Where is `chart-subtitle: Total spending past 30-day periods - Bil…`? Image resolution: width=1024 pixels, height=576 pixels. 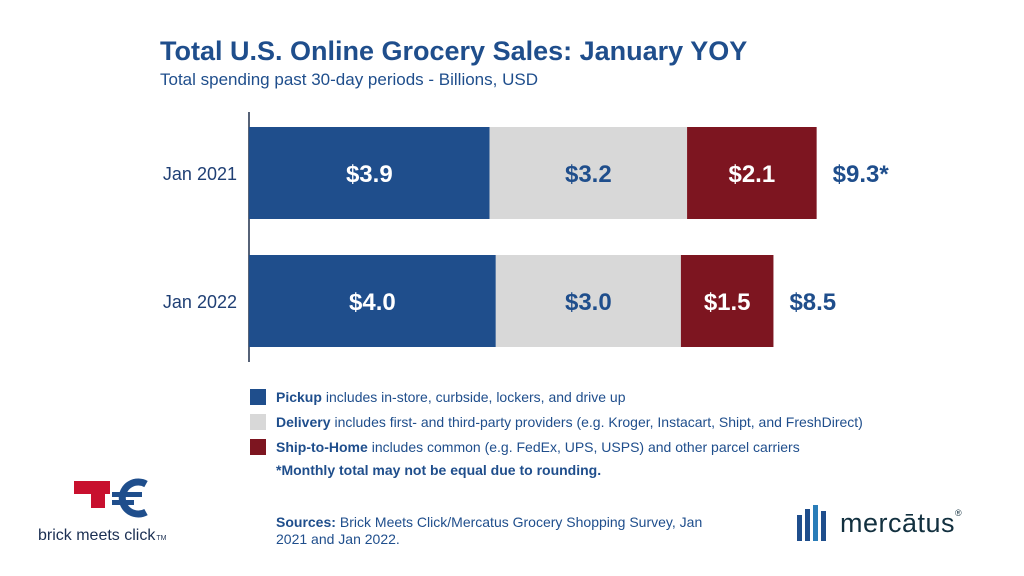
chart-subtitle: Total spending past 30-day periods - Bil… is located at coordinates (349, 79).